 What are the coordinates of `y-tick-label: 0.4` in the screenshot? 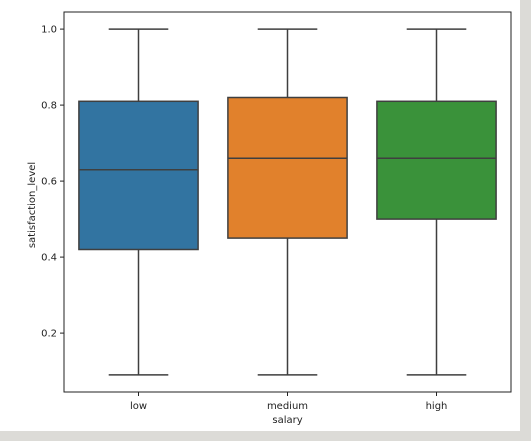 It's located at (49, 258).